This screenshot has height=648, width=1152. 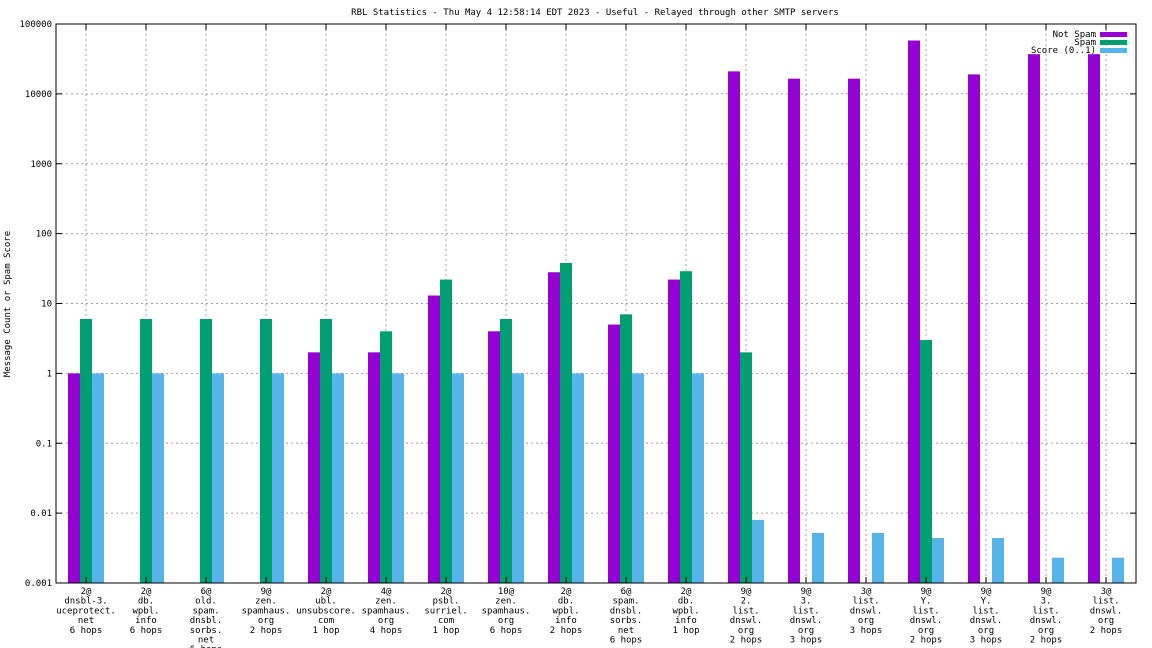 I want to click on x-tick-label-line: wpbl., so click(x=145, y=611).